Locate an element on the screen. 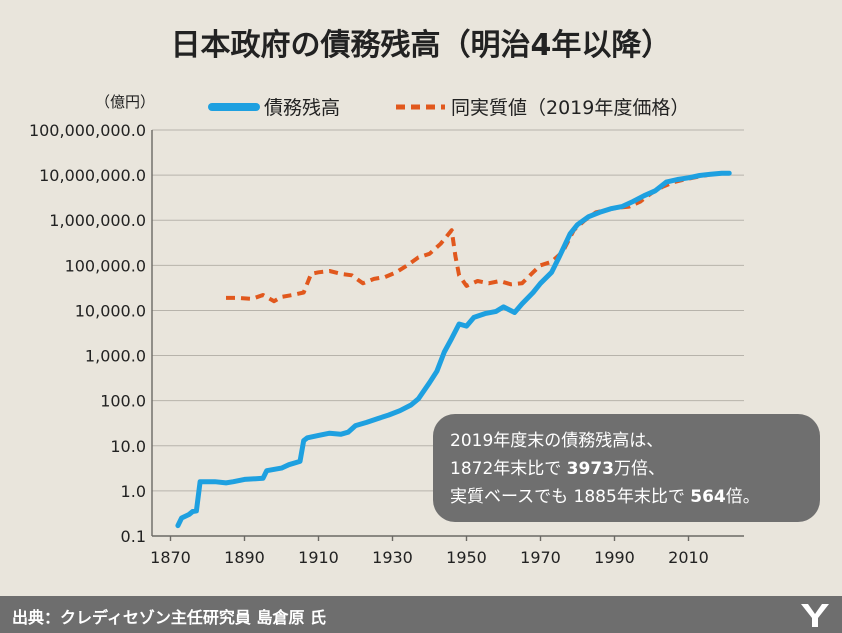 The image size is (842, 633). y-tick-label: 10.0 is located at coordinates (128, 446).